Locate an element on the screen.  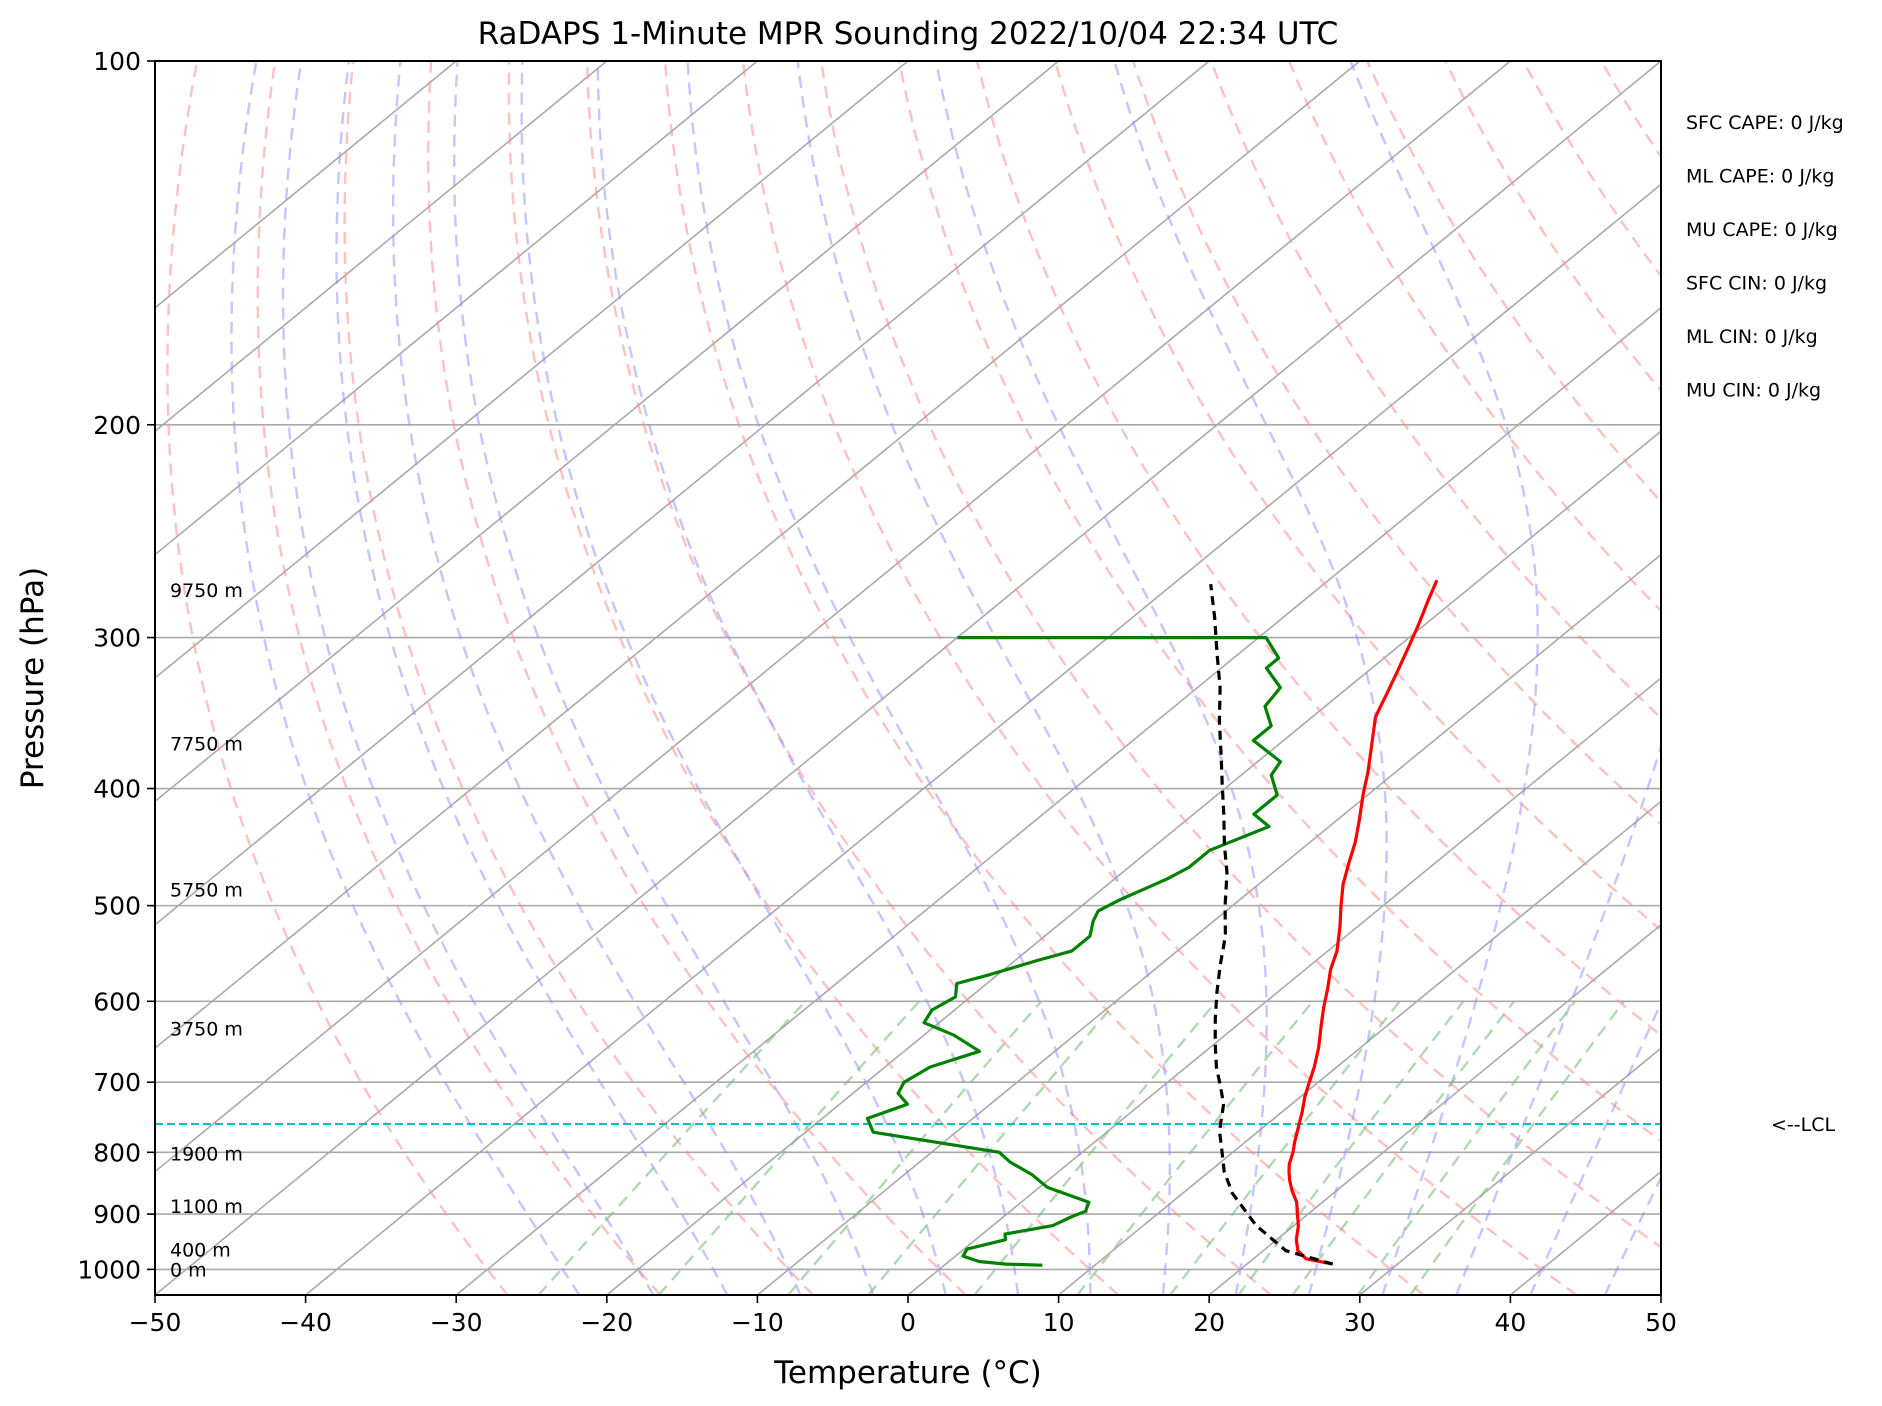
x-tick-label: −50 is located at coordinates (155, 1322).